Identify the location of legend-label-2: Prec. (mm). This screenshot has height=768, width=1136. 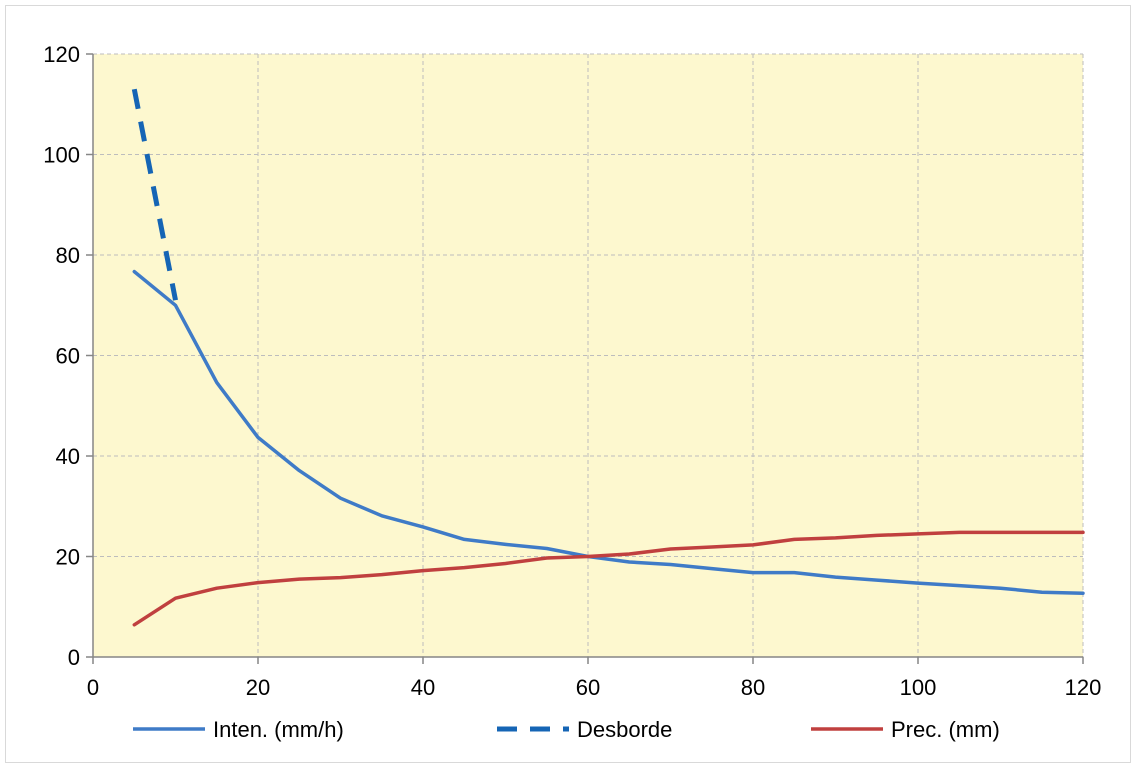
(945, 729).